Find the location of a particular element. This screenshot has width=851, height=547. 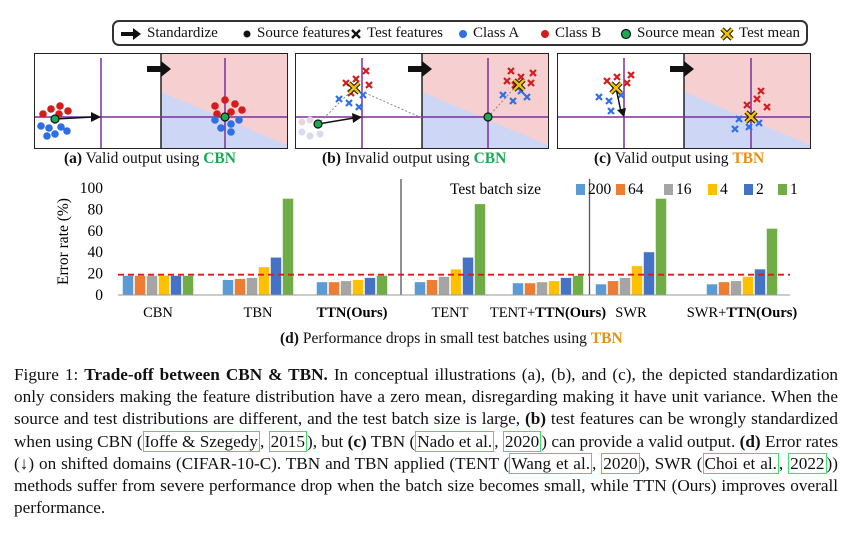

caption-c: (c) Valid output using TBN is located at coordinates (679, 159).